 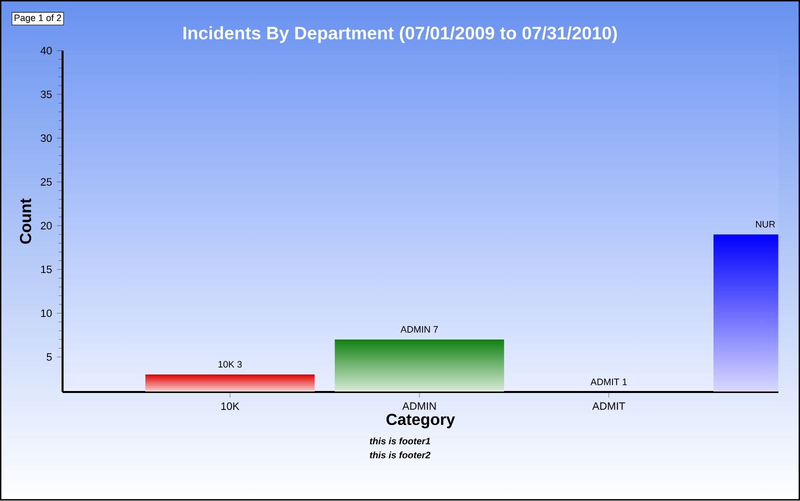 What do you see at coordinates (230, 406) in the screenshot?
I see `x-tick-label: 10K` at bounding box center [230, 406].